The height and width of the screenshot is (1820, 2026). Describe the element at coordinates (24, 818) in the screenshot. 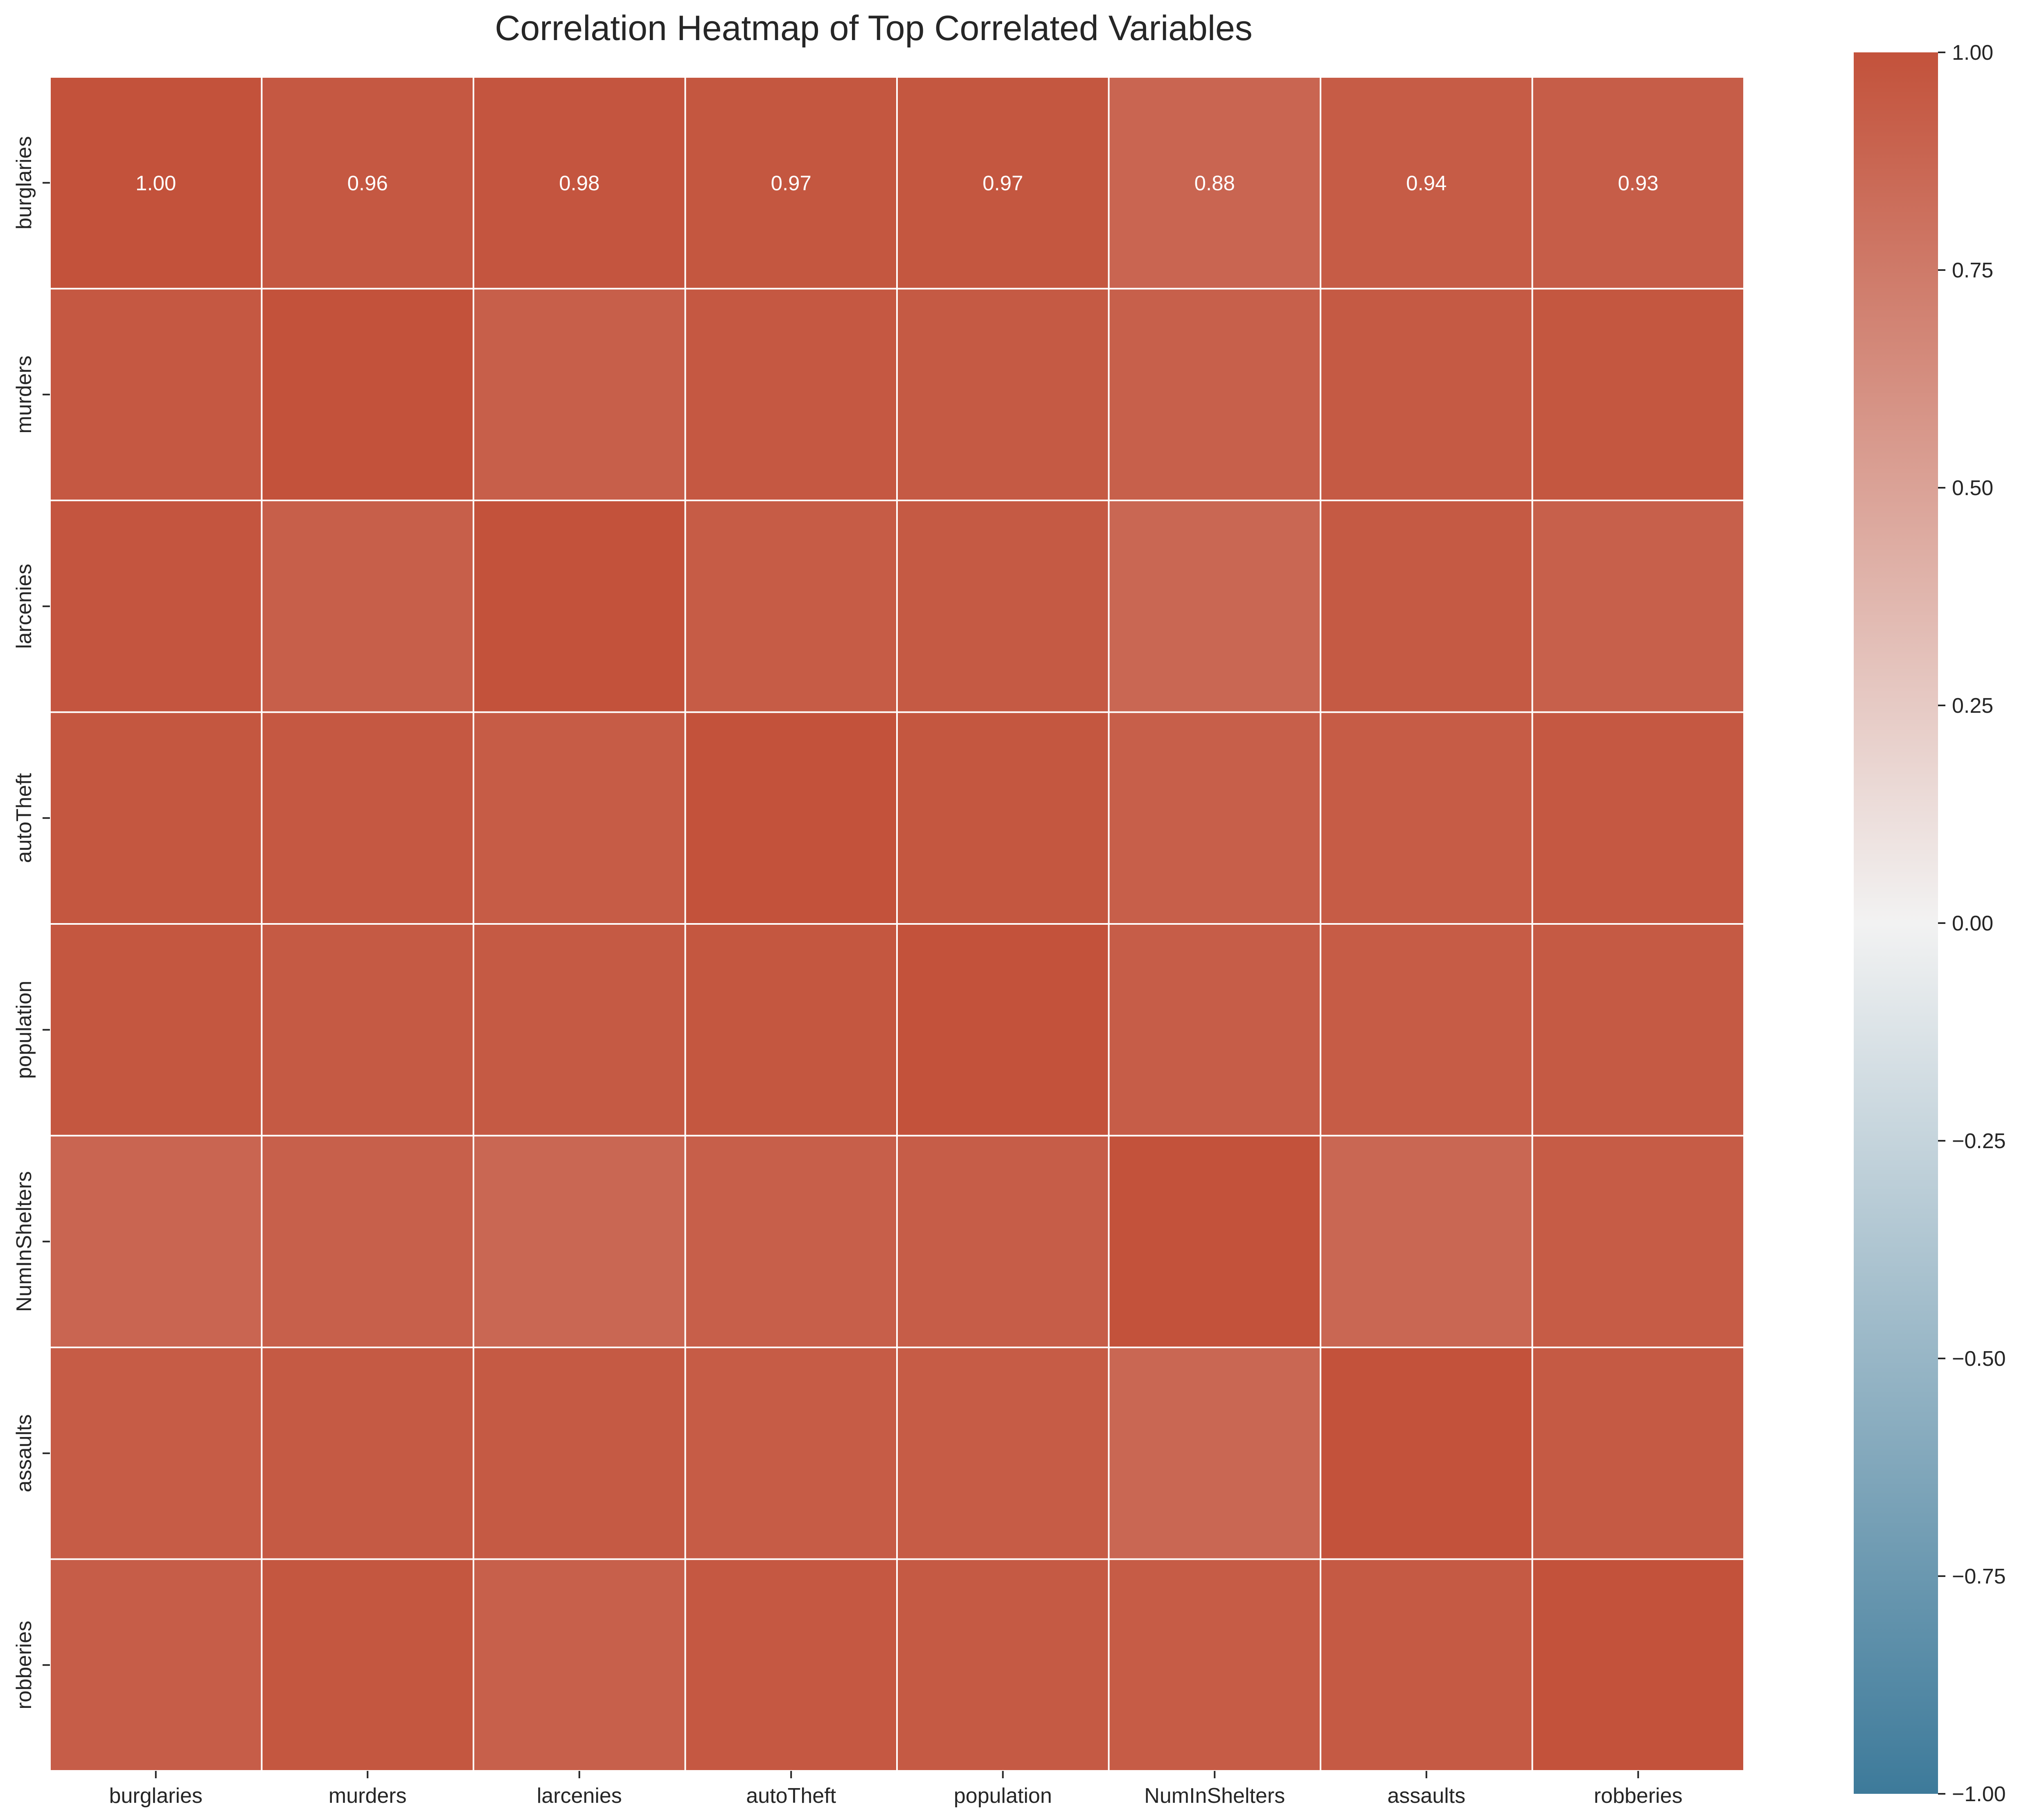

I see `y-tick-label: autoTheft` at that location.